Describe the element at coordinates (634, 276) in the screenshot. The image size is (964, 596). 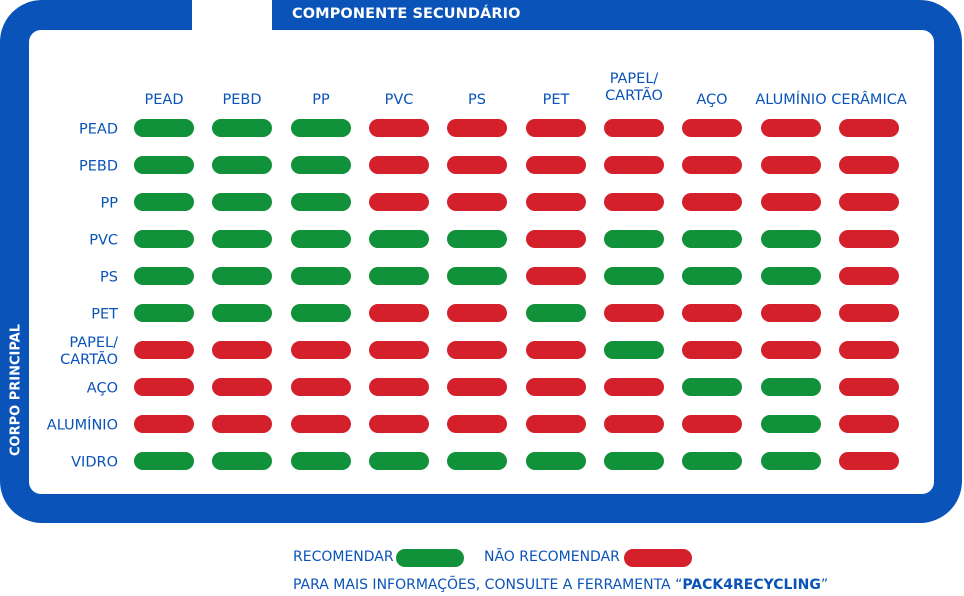
I see `cell-ps-papel-cartao-recommend` at that location.